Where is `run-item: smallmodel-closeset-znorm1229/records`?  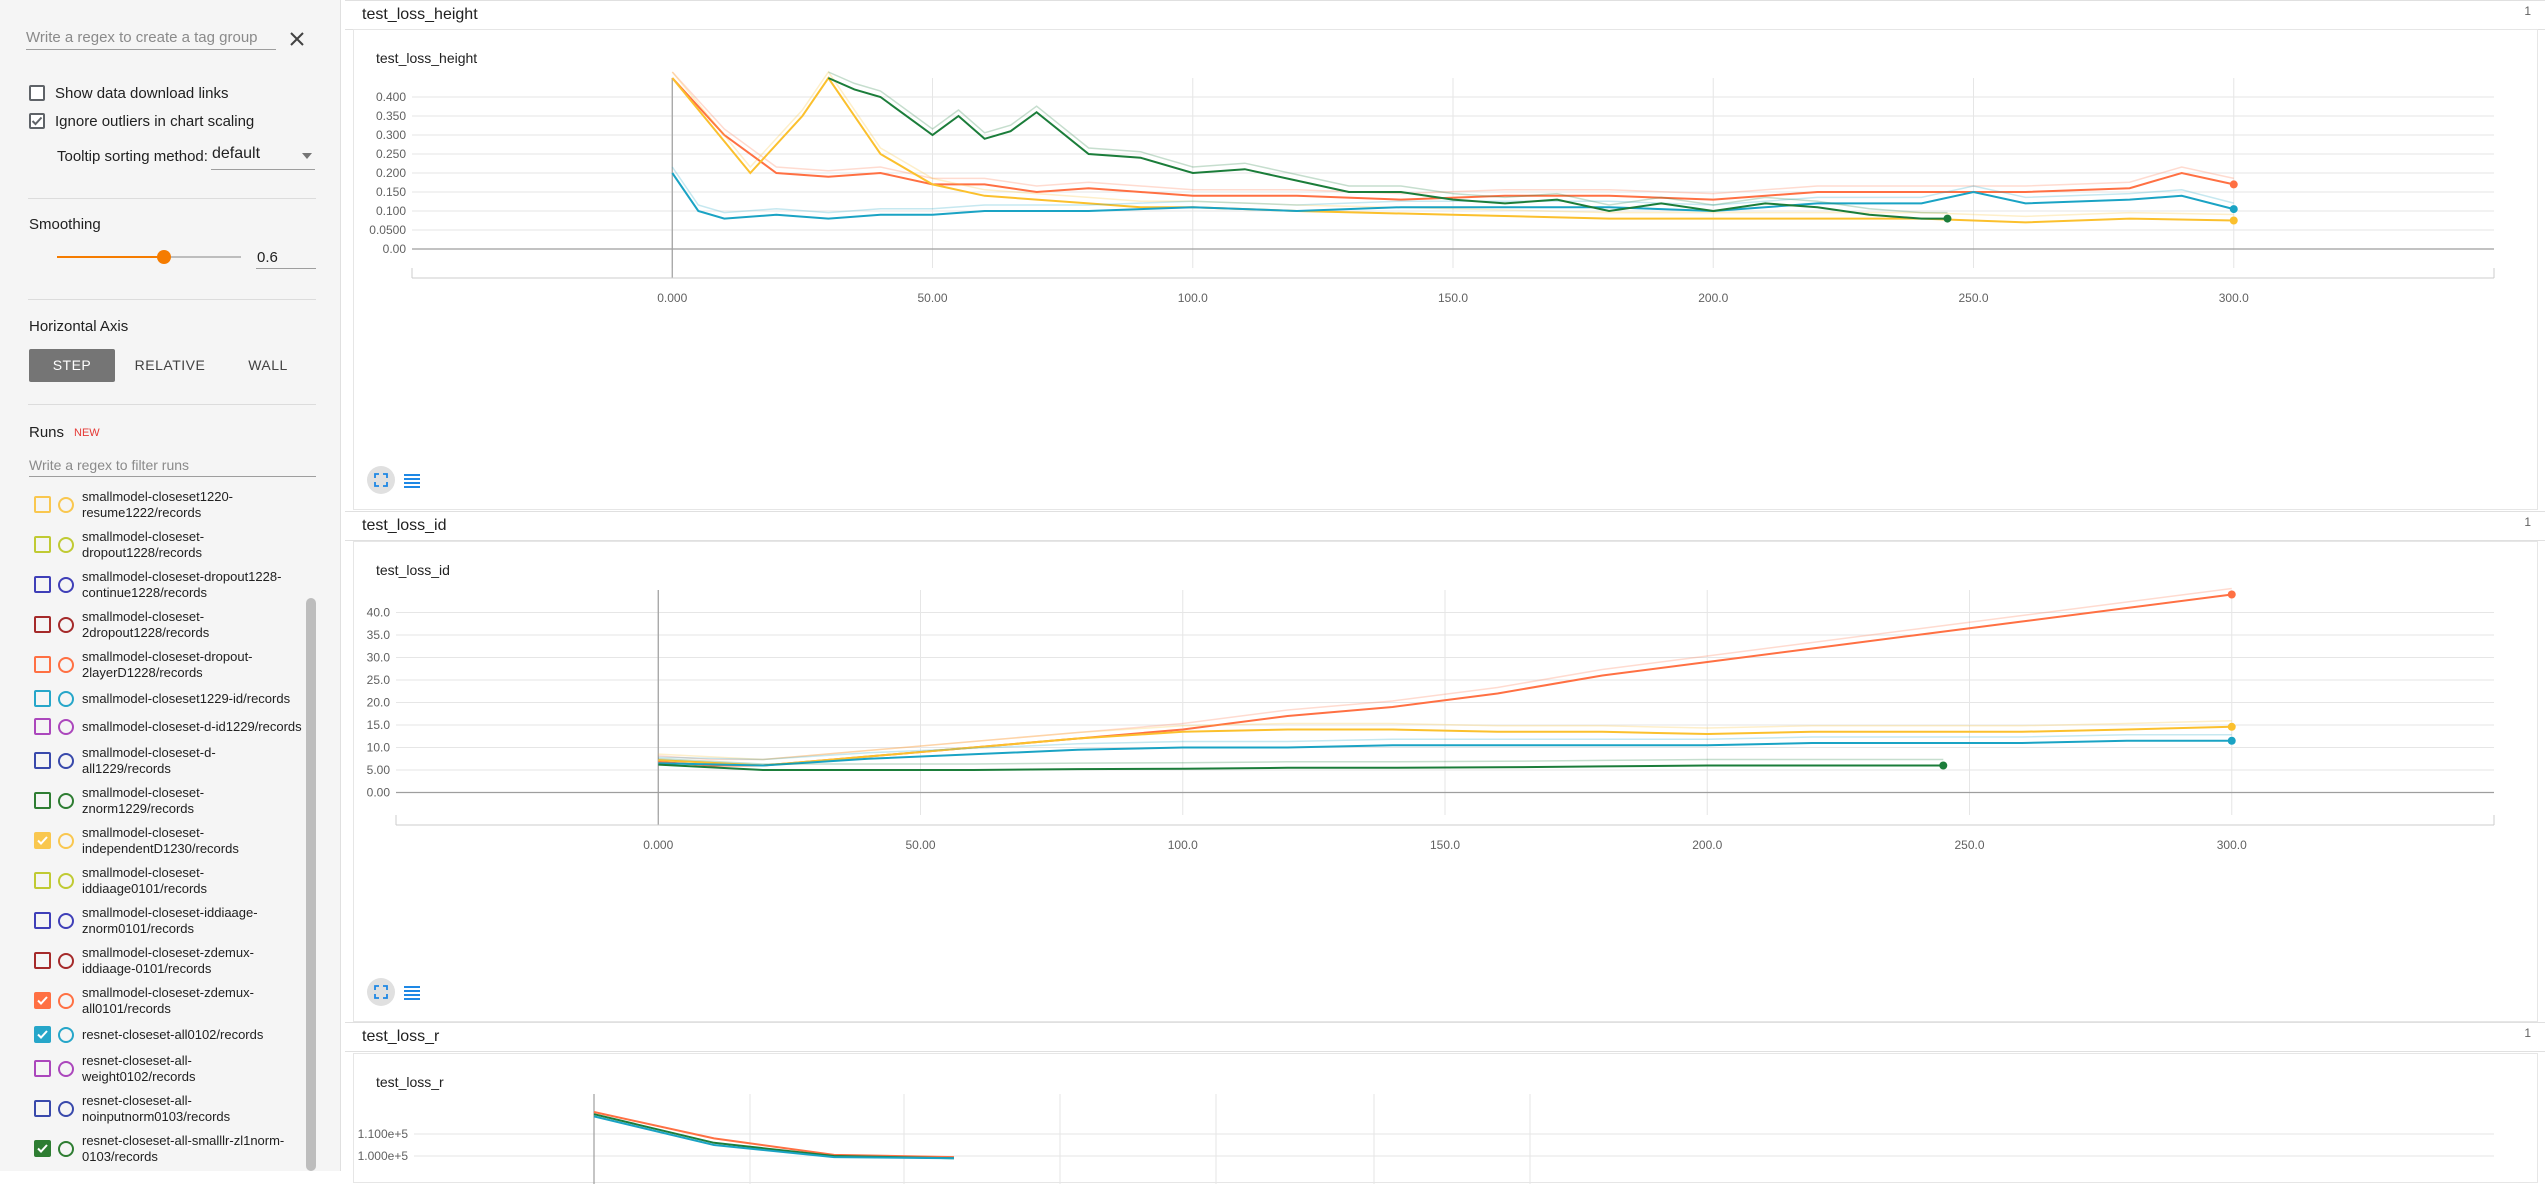 run-item: smallmodel-closeset-znorm1229/records is located at coordinates (155, 801).